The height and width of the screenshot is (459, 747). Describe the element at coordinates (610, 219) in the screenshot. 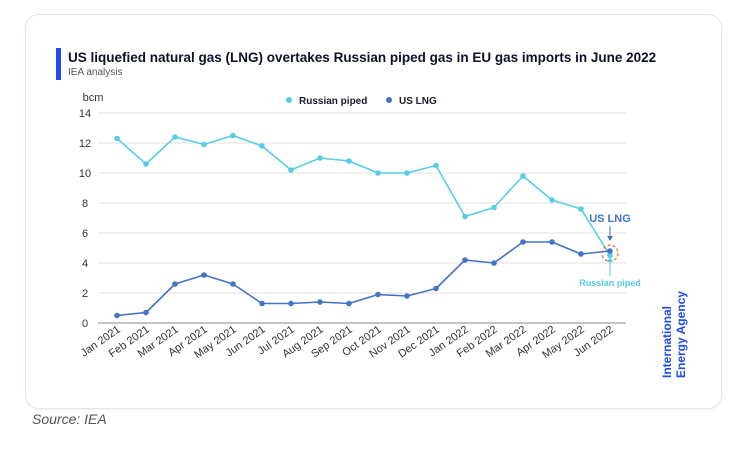

I see `annotation-us-lng: US LNG` at that location.